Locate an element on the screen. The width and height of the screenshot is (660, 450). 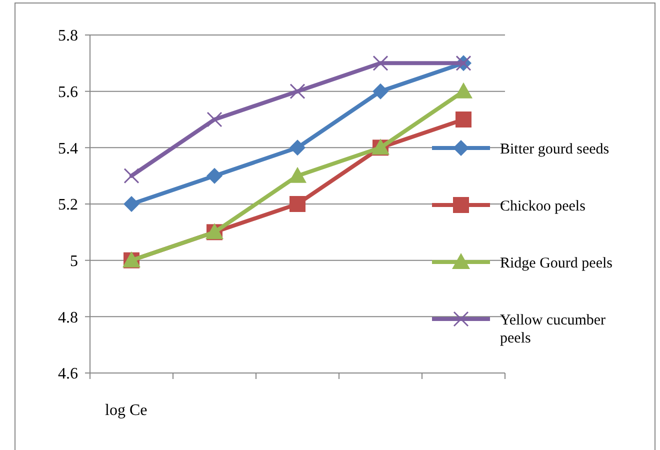
y-tick-label: 5.8 is located at coordinates (68, 36).